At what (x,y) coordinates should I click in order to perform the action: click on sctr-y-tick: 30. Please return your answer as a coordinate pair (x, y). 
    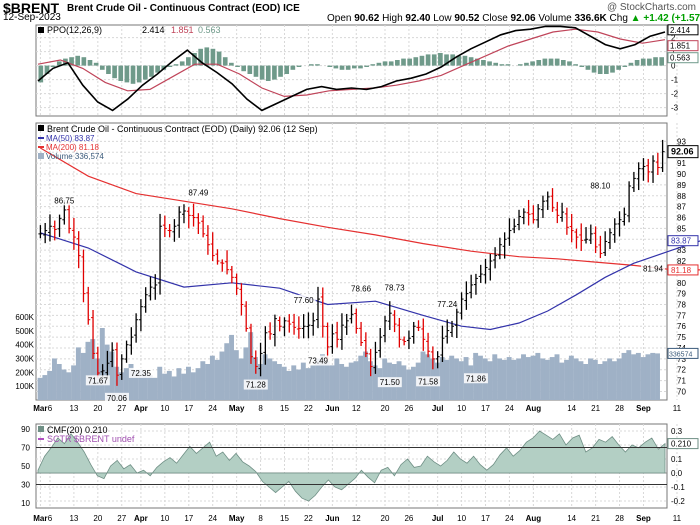
    Looking at the image, I should click on (25, 485).